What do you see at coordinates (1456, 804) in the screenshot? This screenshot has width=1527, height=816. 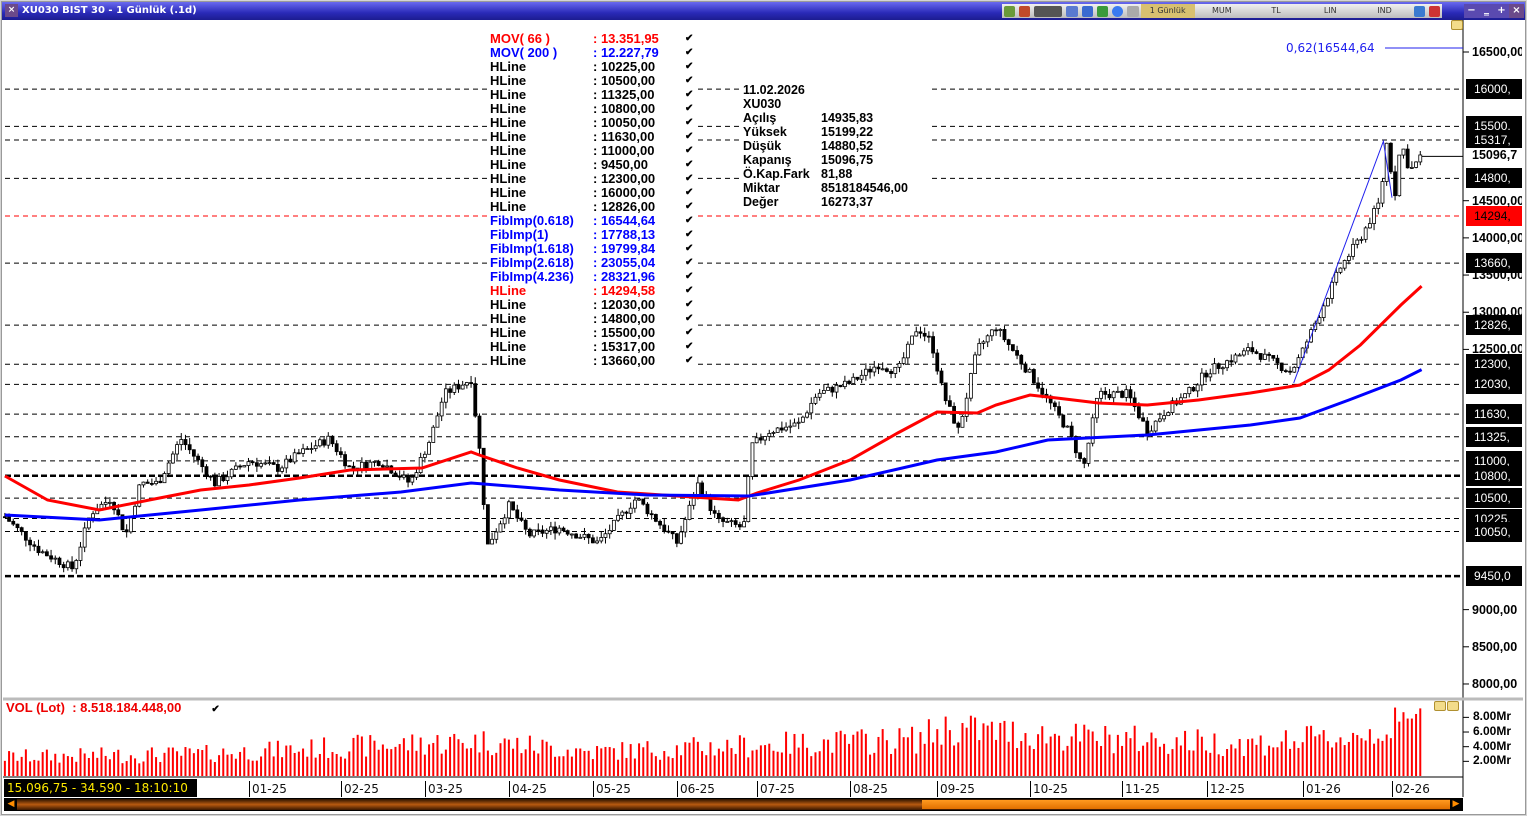 I see `scroll-right-icon: ▶` at bounding box center [1456, 804].